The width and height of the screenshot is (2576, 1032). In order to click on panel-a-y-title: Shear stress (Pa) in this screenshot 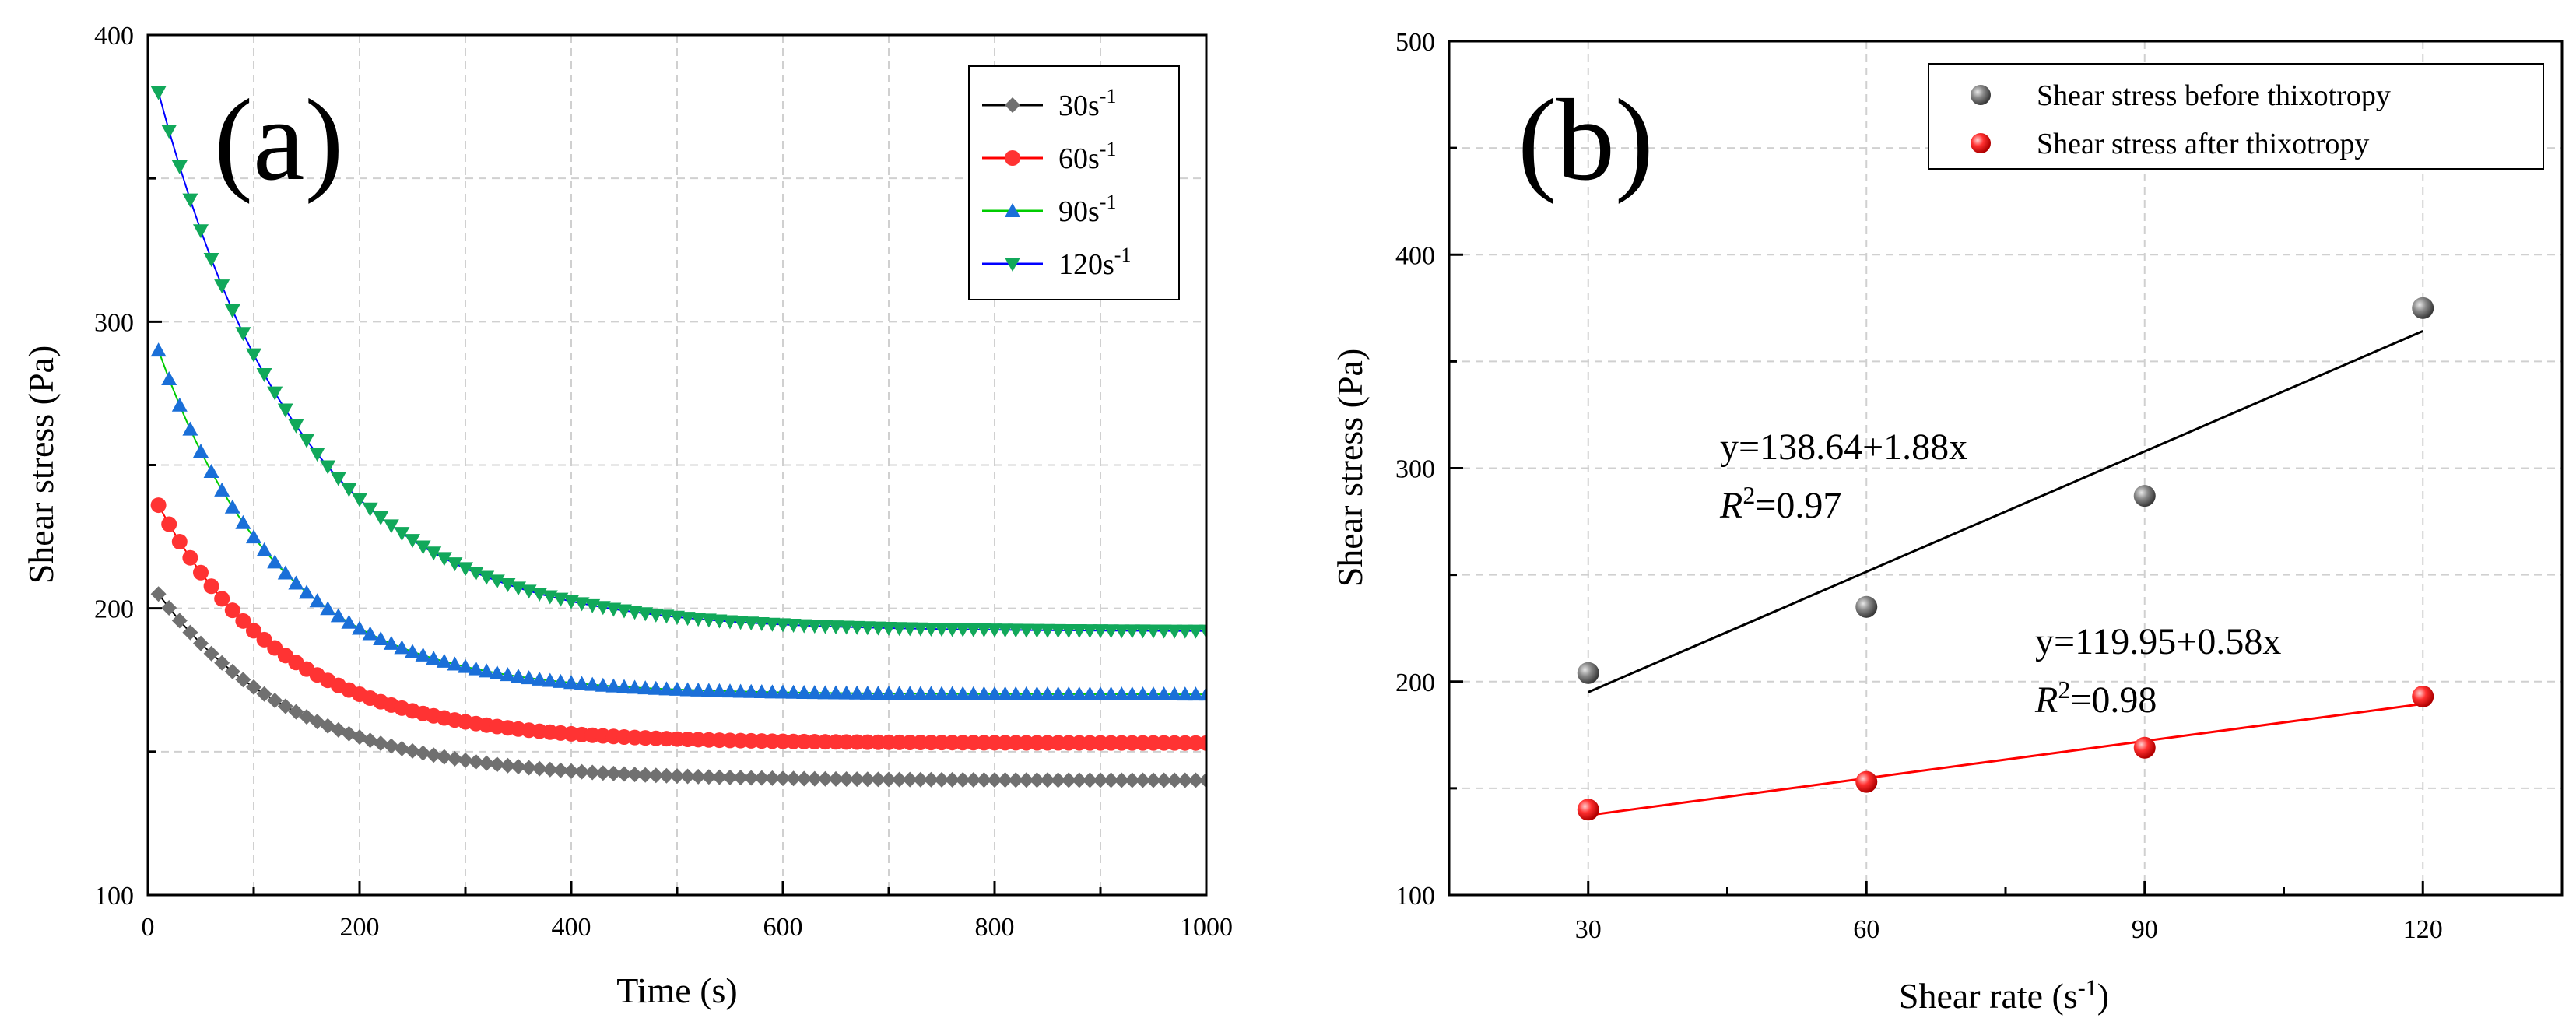, I will do `click(41, 465)`.